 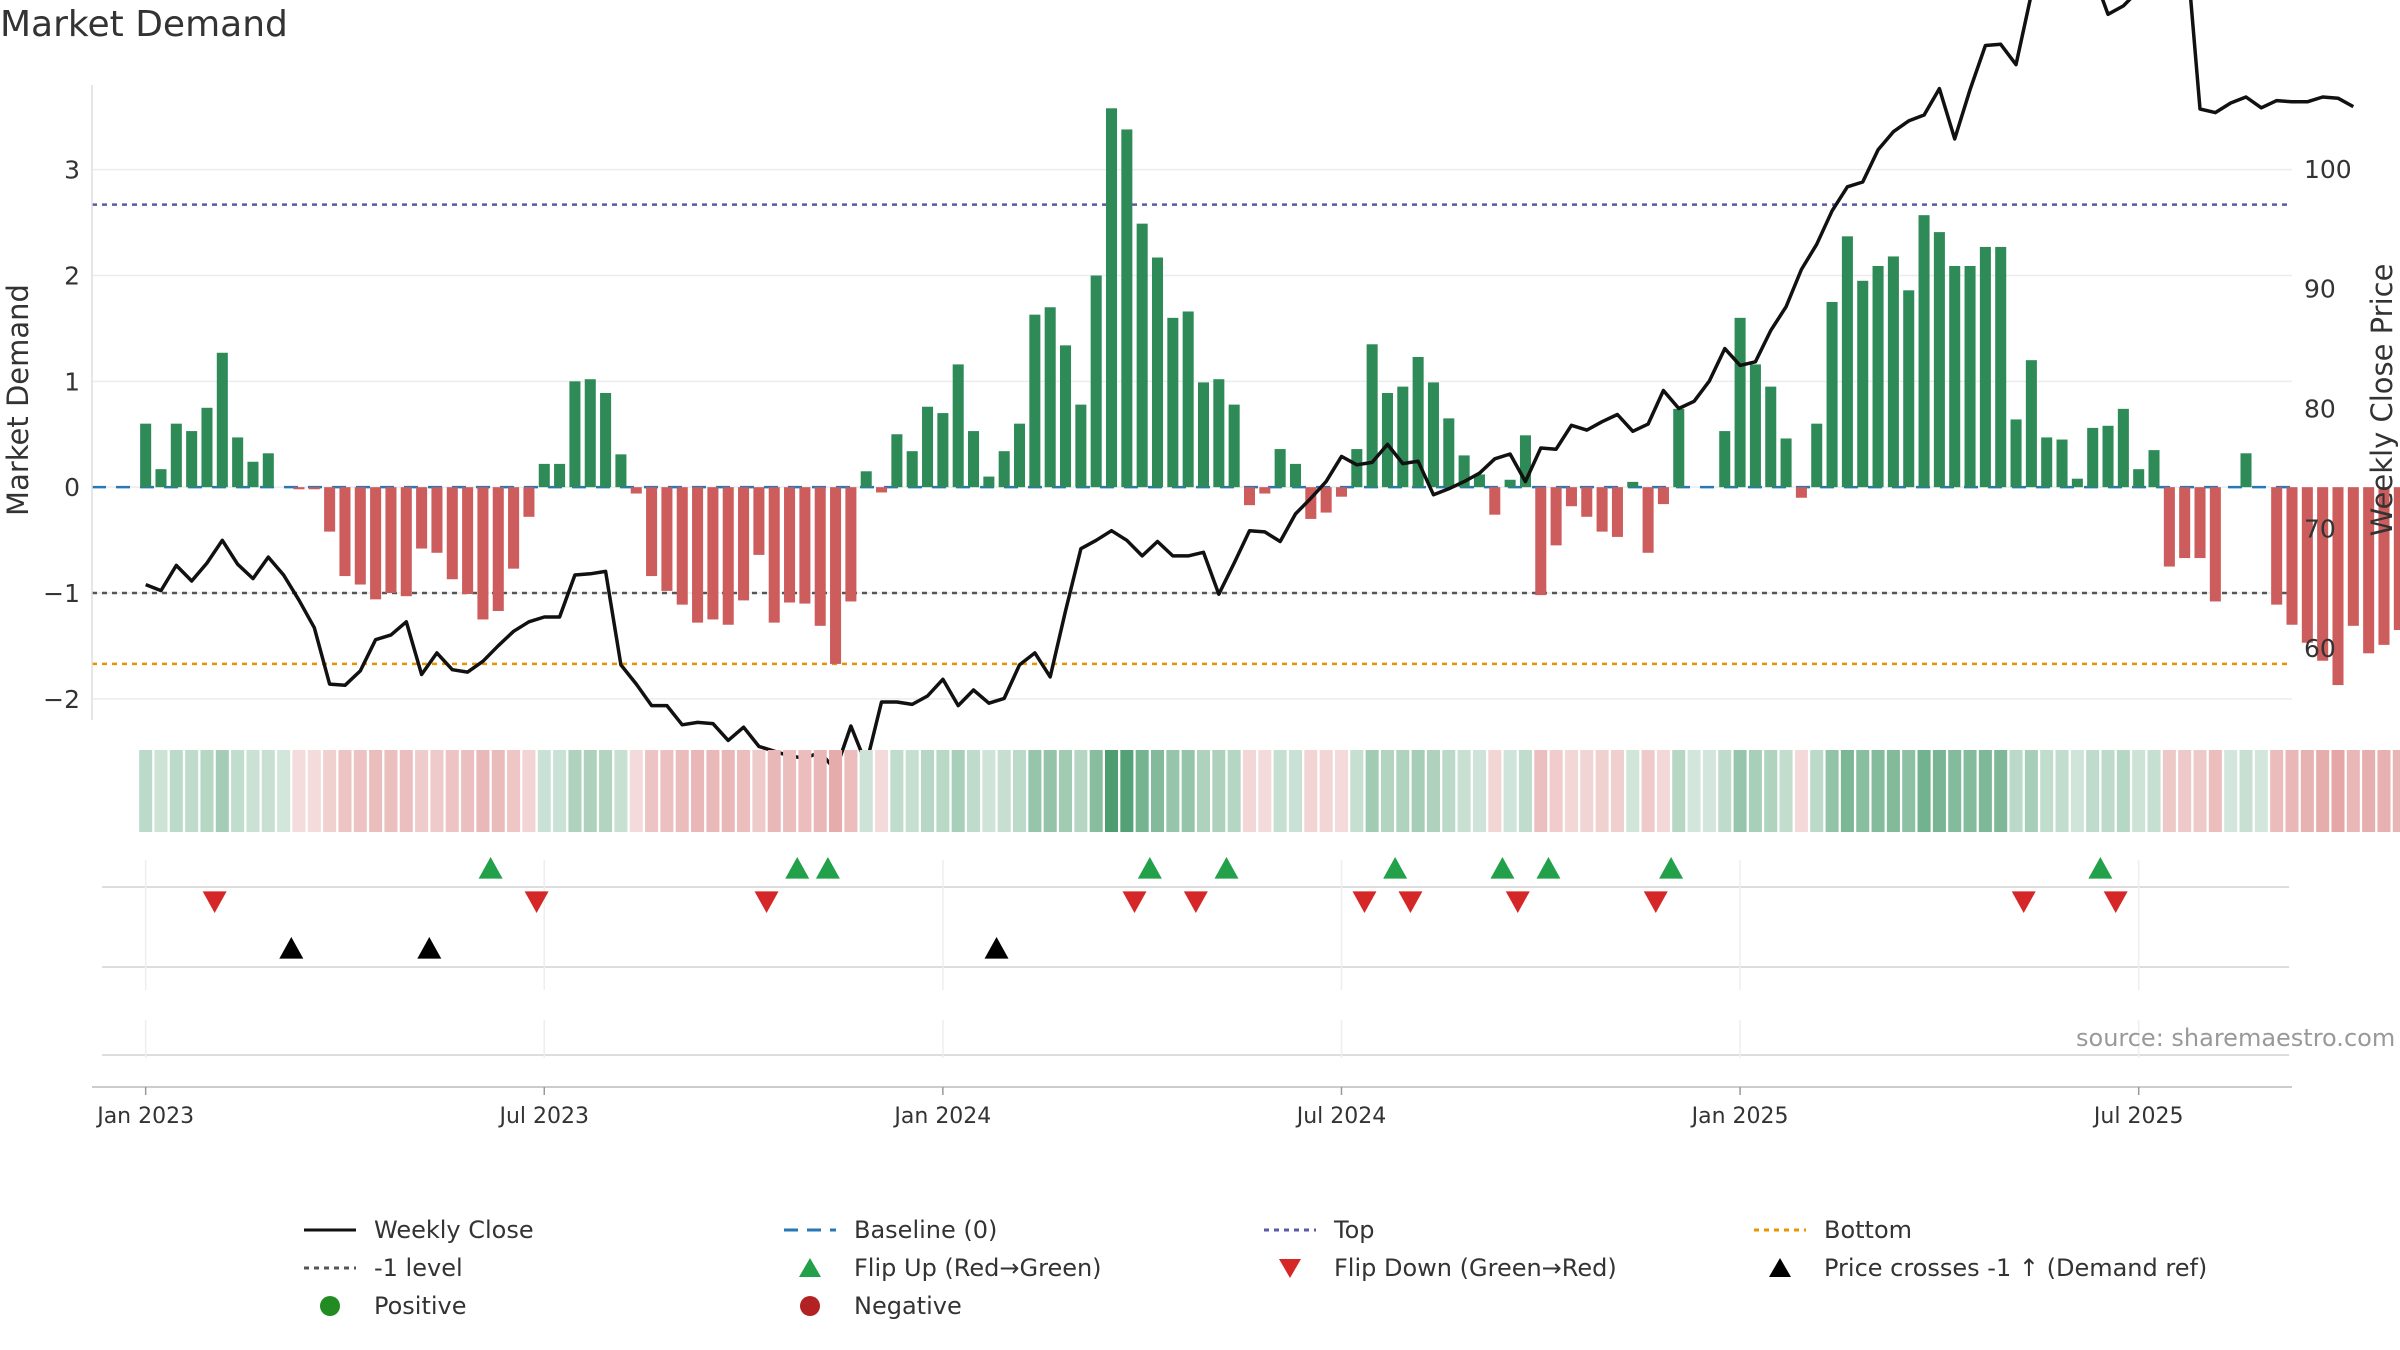 I want to click on legend-item: Bottom, so click(x=1831, y=1230).